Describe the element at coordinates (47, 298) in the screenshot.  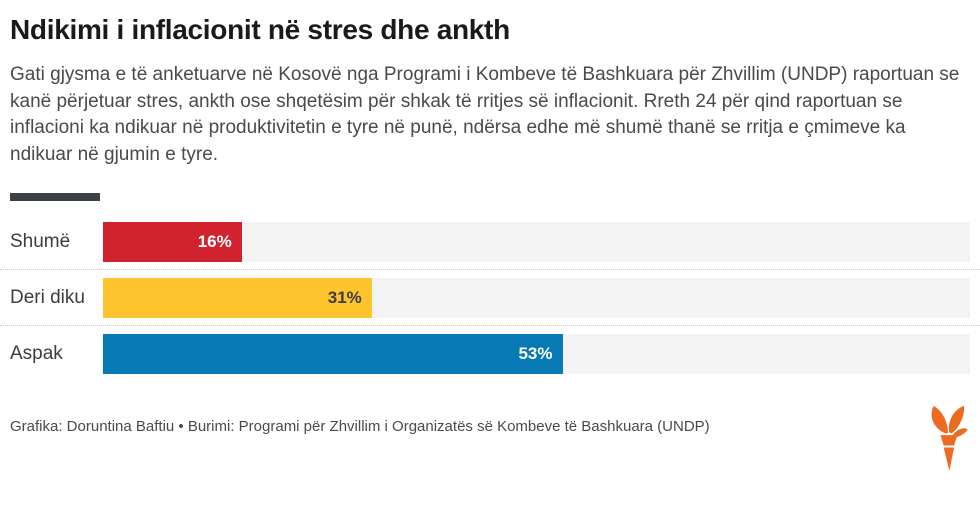
I see `category-label: Deri diku` at that location.